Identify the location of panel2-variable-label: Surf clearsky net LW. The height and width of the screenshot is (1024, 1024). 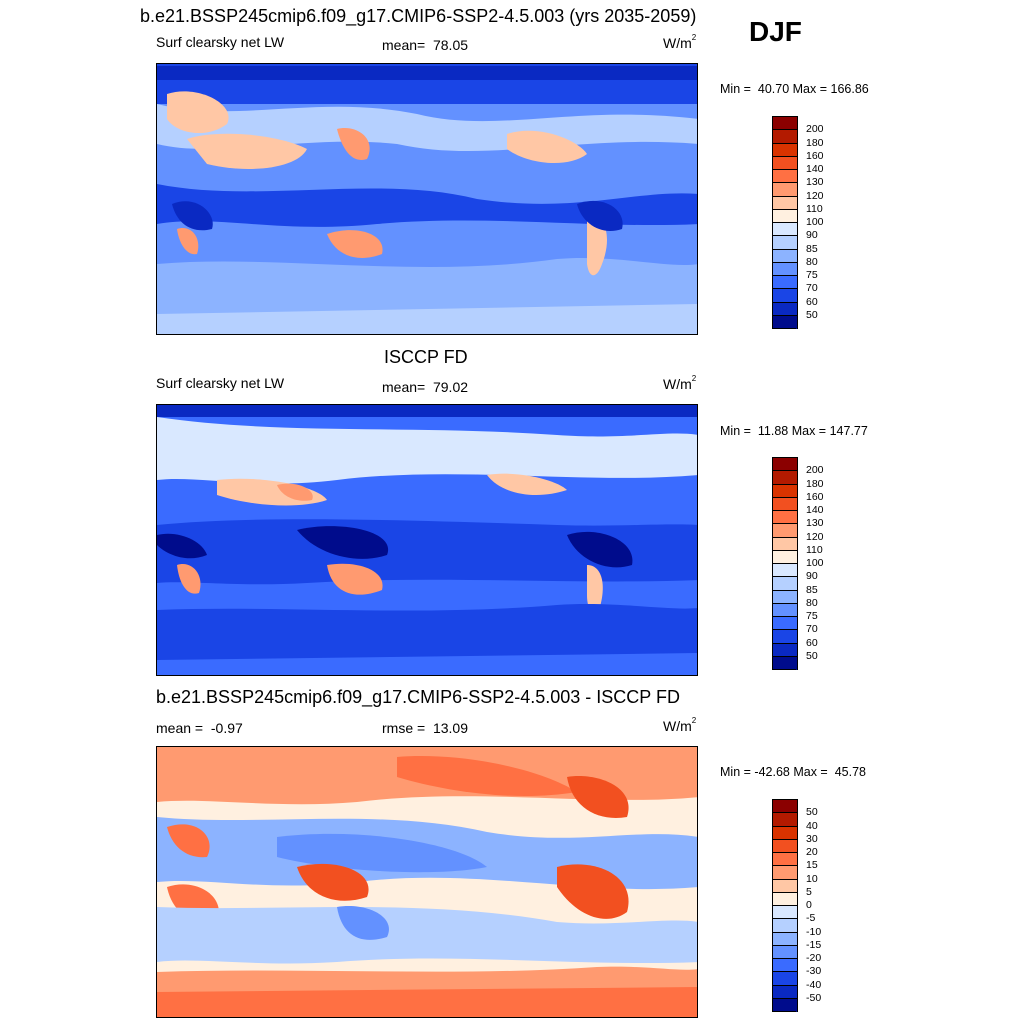
(220, 383).